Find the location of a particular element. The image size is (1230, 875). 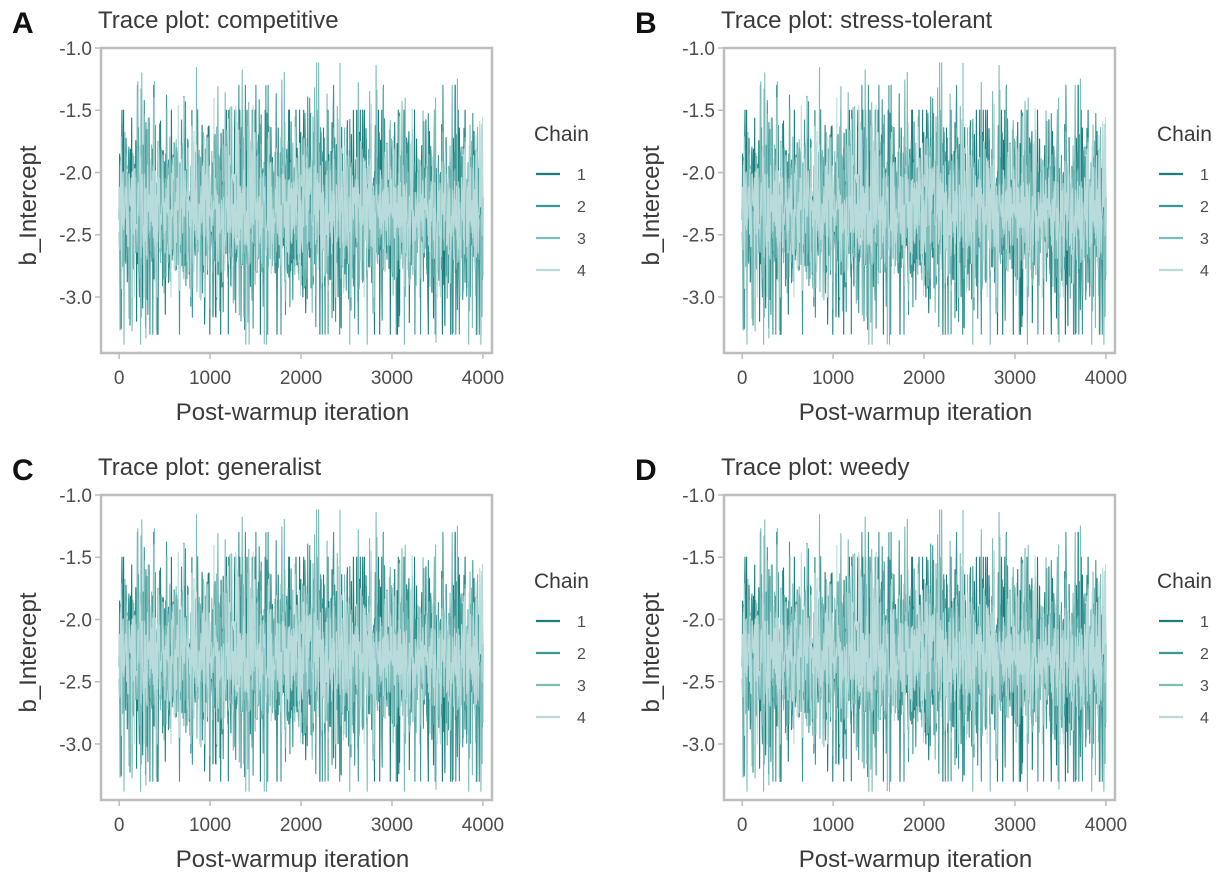

panel-label: D is located at coordinates (646, 470).